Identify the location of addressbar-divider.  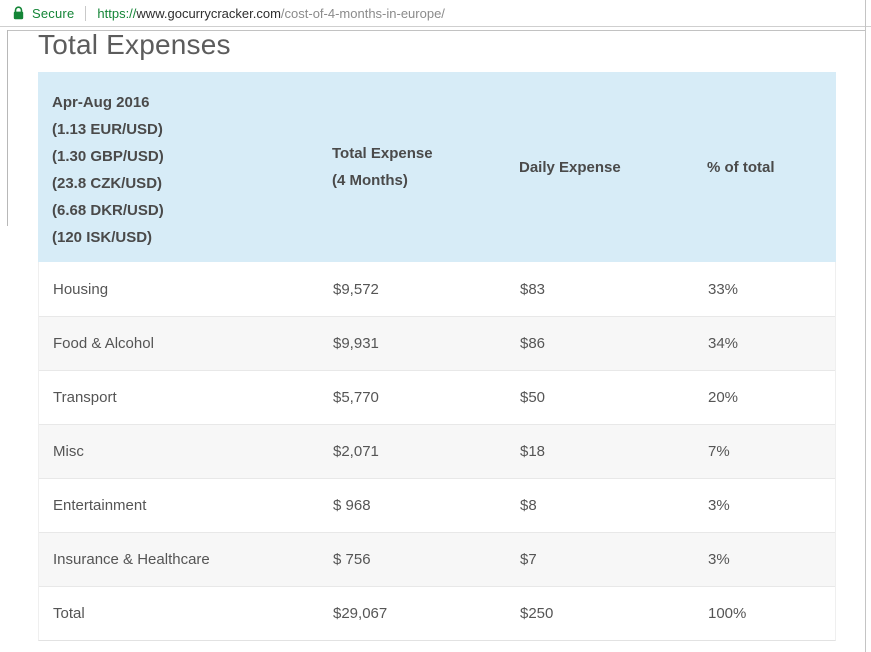
(86, 13).